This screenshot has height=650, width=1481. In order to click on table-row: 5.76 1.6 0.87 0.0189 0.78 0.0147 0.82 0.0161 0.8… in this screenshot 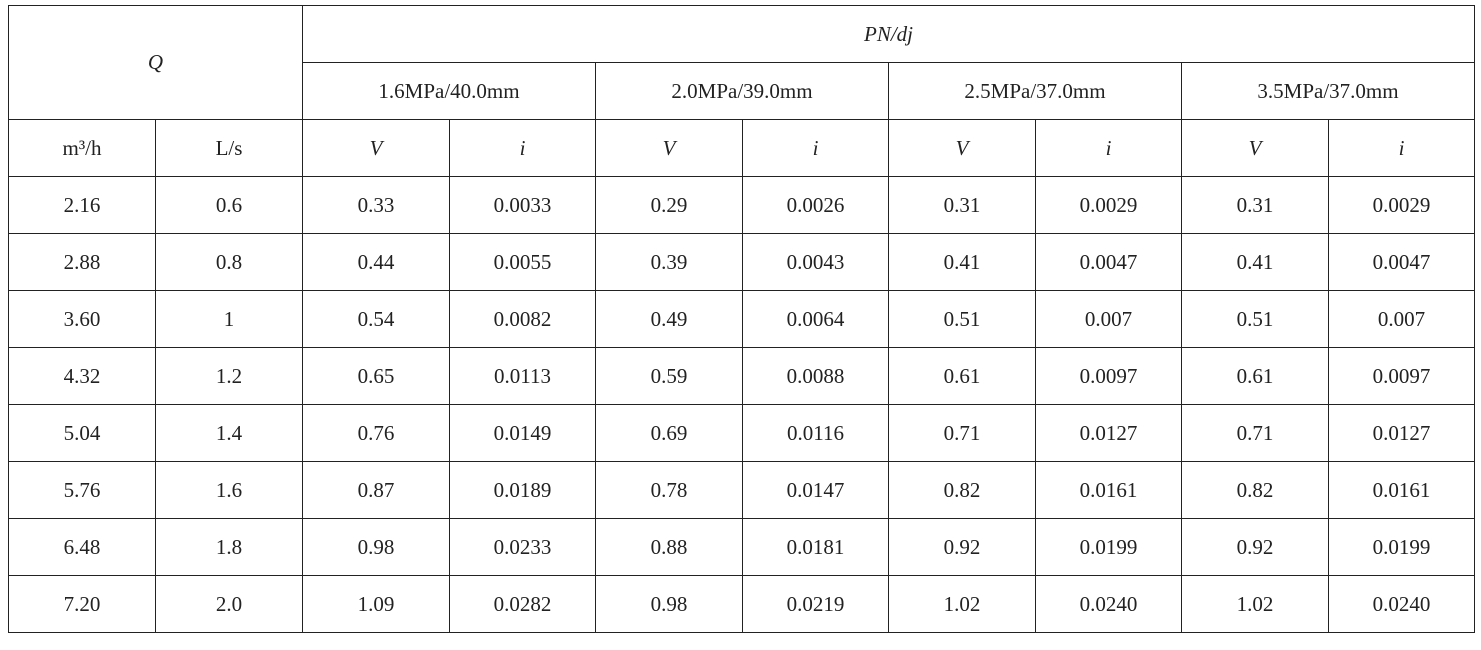, I will do `click(742, 490)`.